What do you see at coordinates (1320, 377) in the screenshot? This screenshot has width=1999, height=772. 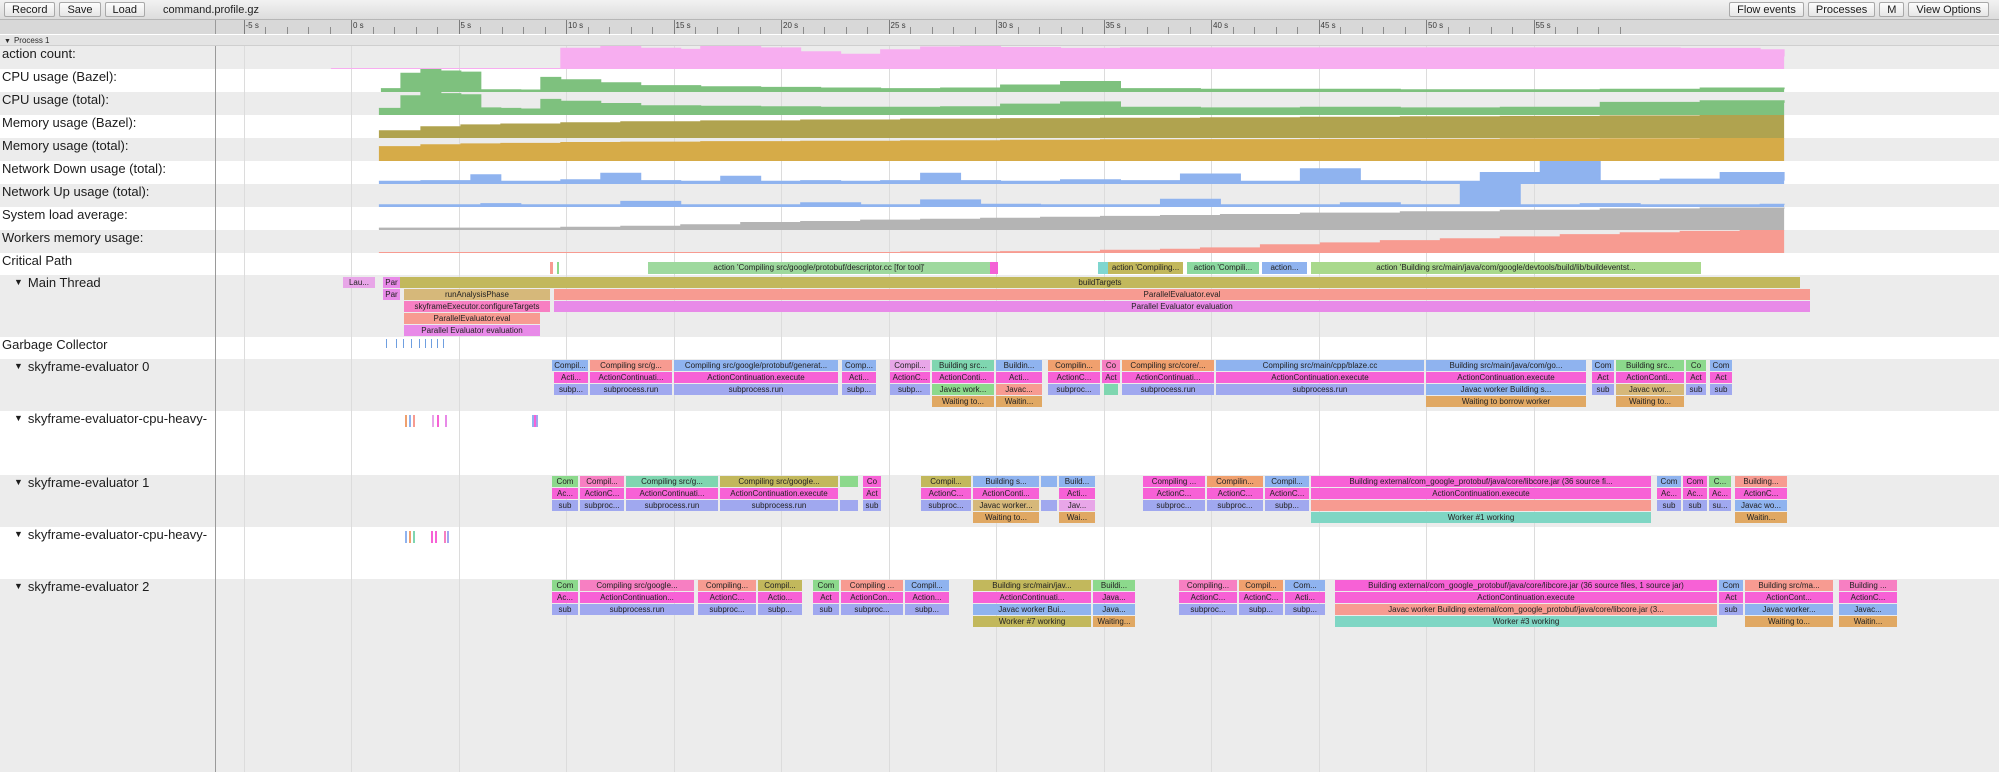 I see `skyframe-evaluator-0-slice: ActionContinuation.execute` at bounding box center [1320, 377].